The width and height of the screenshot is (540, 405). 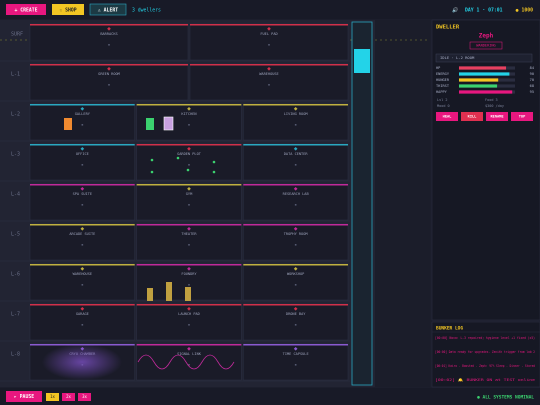 I want to click on elevator-shaft, so click(x=362, y=203).